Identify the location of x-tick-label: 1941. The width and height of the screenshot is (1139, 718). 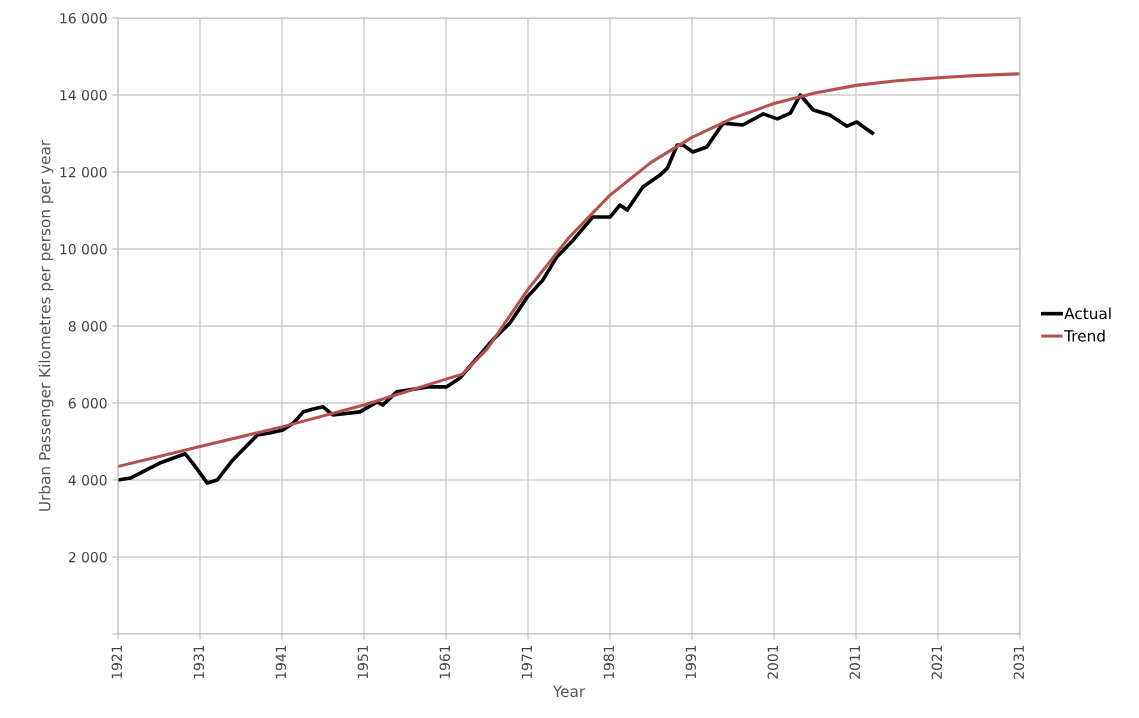
(281, 662).